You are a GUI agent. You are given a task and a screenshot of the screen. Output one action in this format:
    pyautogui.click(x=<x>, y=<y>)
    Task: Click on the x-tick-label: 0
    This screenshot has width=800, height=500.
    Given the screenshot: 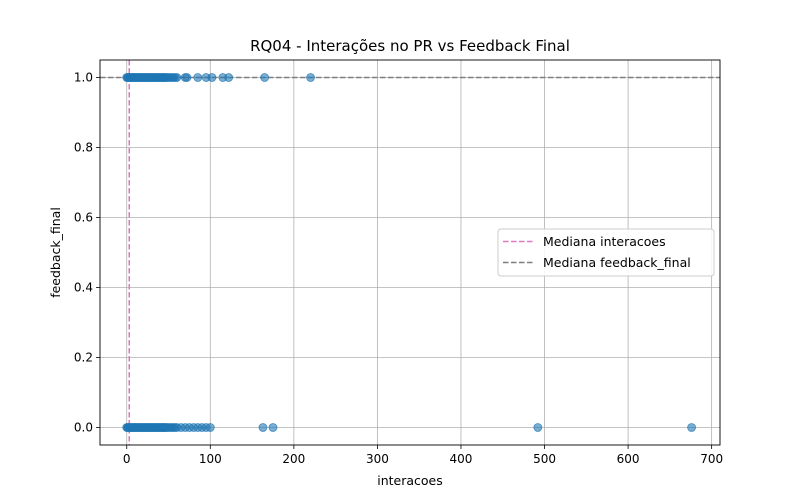 What is the action you would take?
    pyautogui.click(x=127, y=459)
    